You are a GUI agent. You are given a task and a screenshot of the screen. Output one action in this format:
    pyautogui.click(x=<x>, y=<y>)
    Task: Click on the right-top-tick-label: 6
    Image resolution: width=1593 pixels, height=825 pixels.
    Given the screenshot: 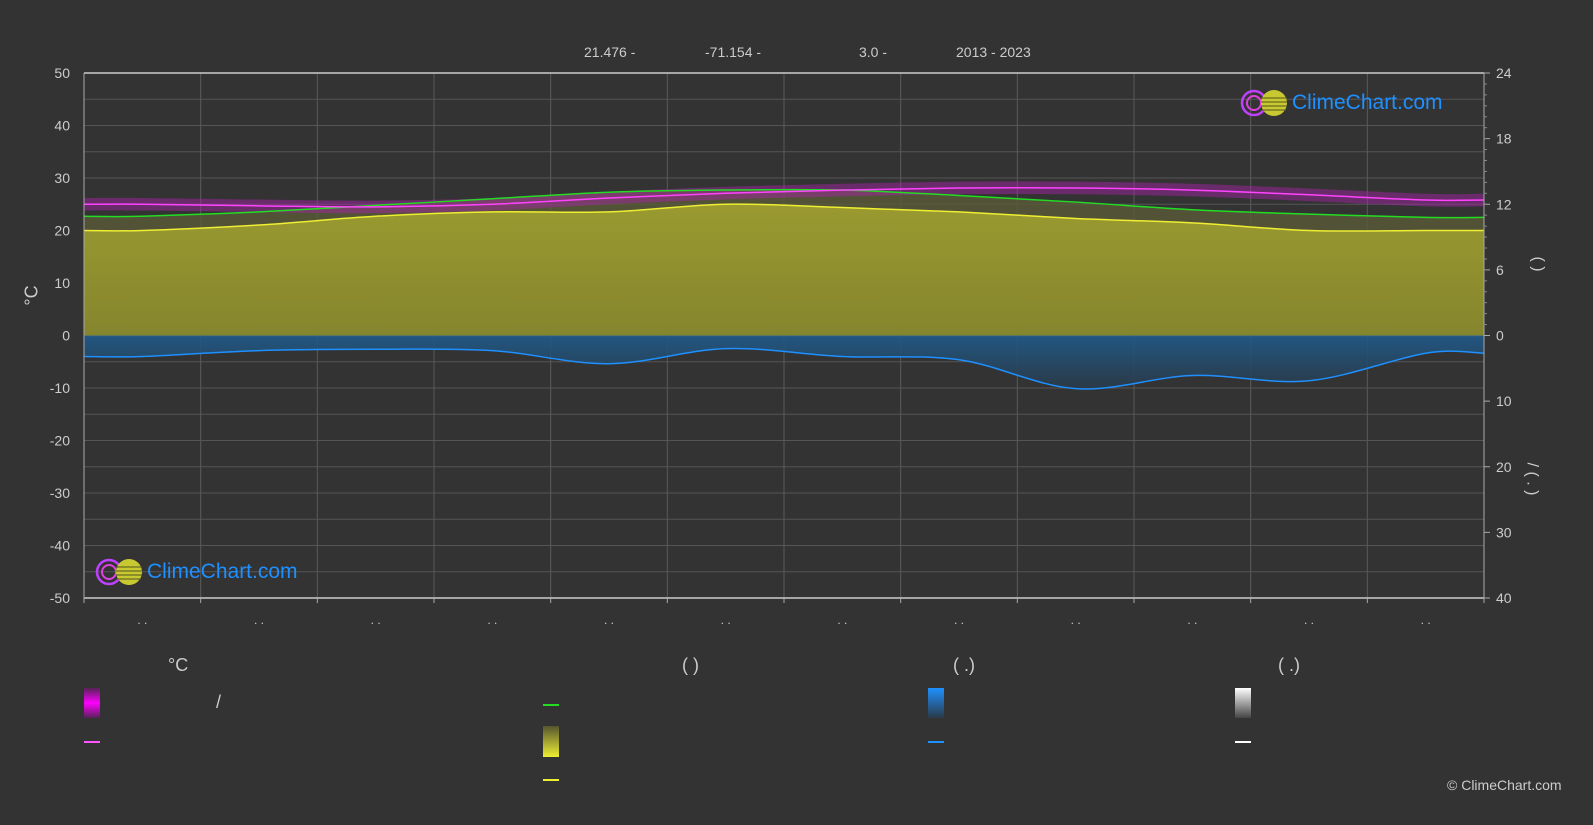 What is the action you would take?
    pyautogui.click(x=1500, y=270)
    